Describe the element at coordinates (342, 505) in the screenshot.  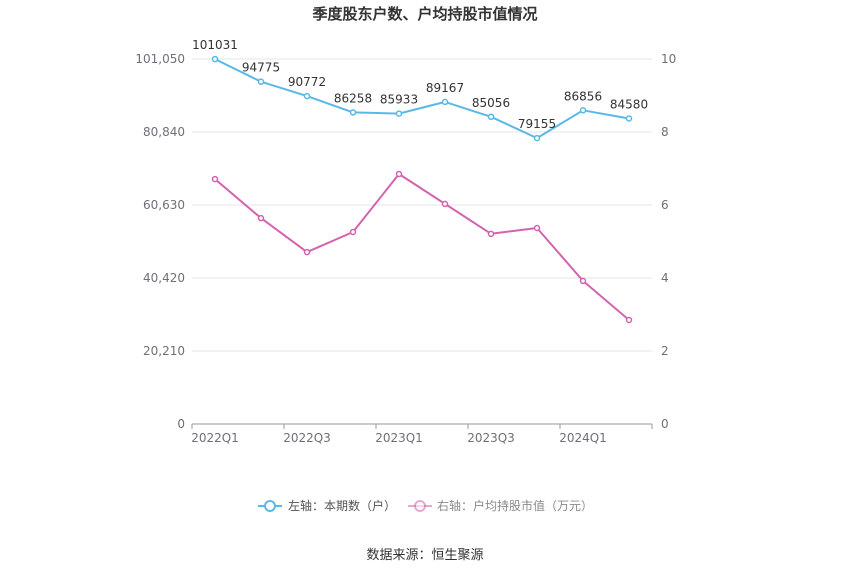
I see `legend-label-left-series: 左轴：本期数（户）` at that location.